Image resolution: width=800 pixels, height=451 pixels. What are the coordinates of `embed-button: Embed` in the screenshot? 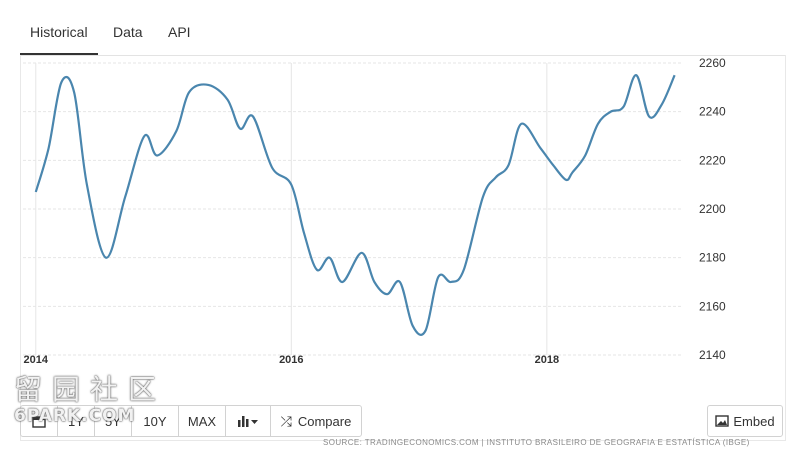 It's located at (745, 421).